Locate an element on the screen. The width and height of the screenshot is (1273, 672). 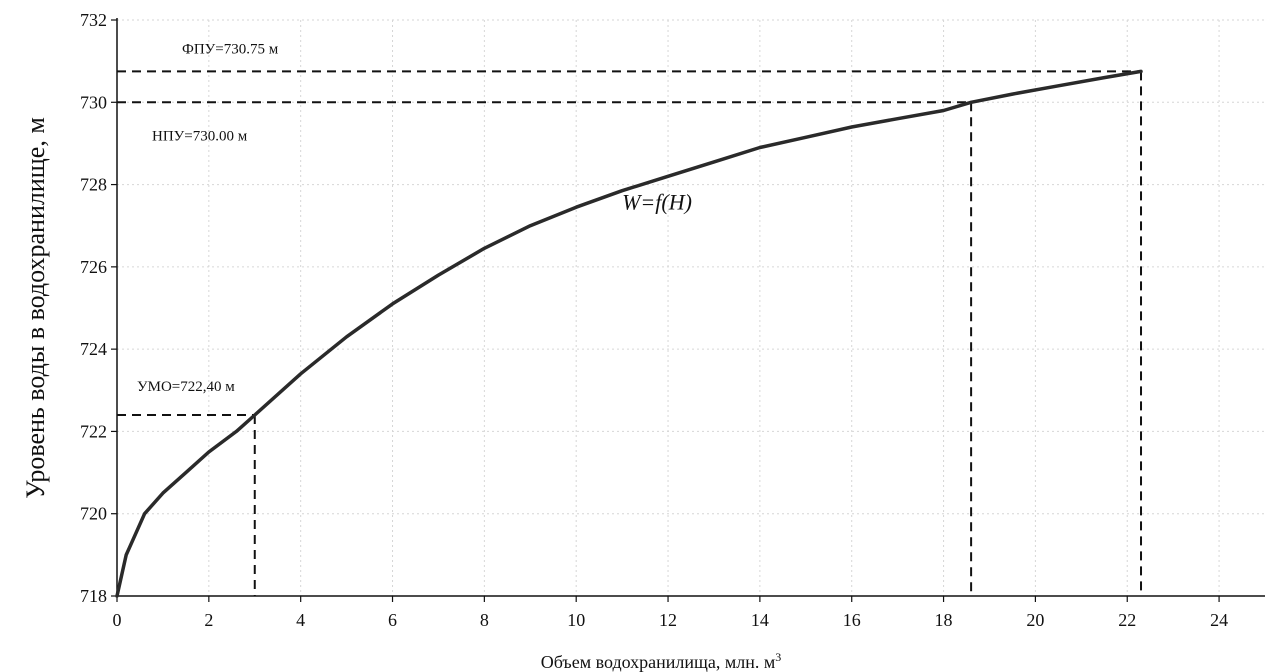
y-tick-label: 726 is located at coordinates (93, 267).